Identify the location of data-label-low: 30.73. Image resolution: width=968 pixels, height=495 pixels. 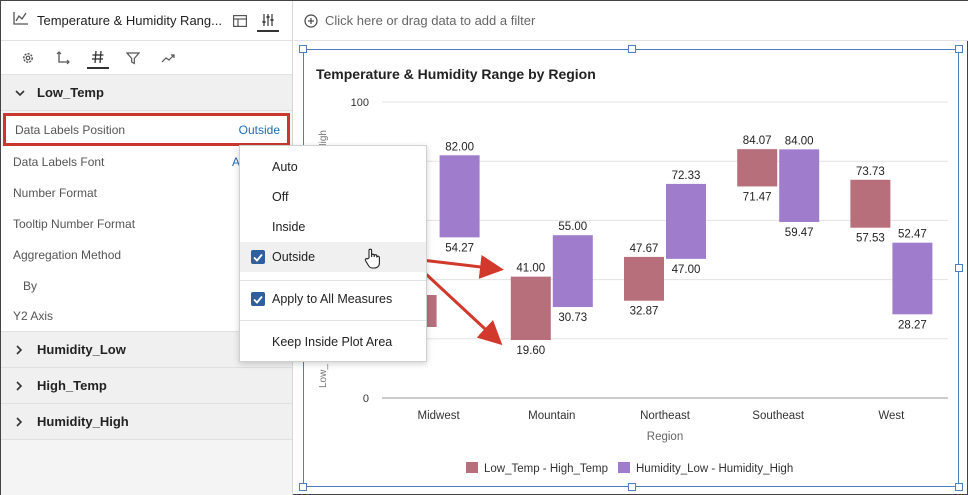
(572, 318).